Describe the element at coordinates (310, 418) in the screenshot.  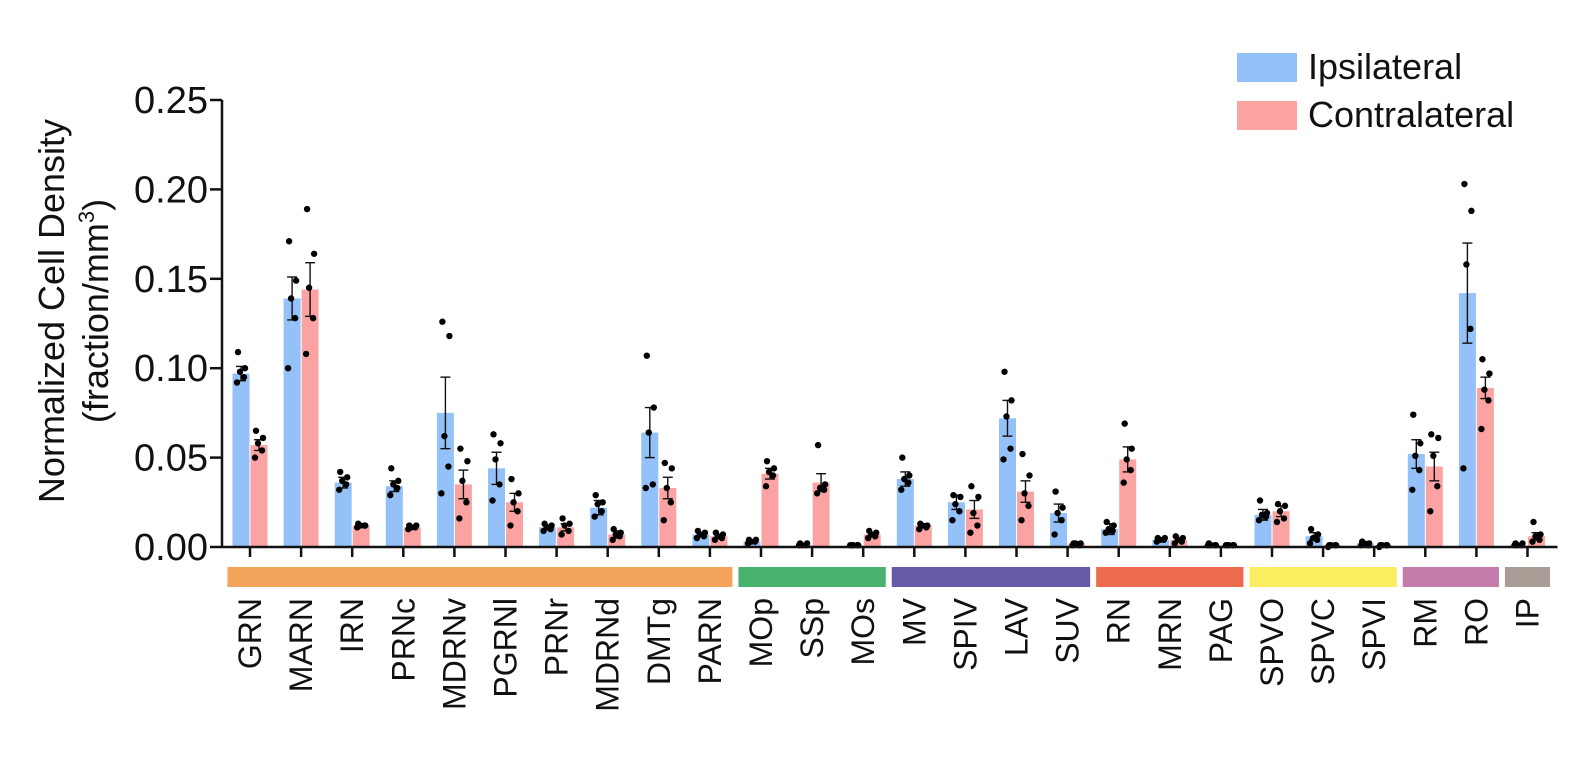
I see `bar-contralateral-marn` at that location.